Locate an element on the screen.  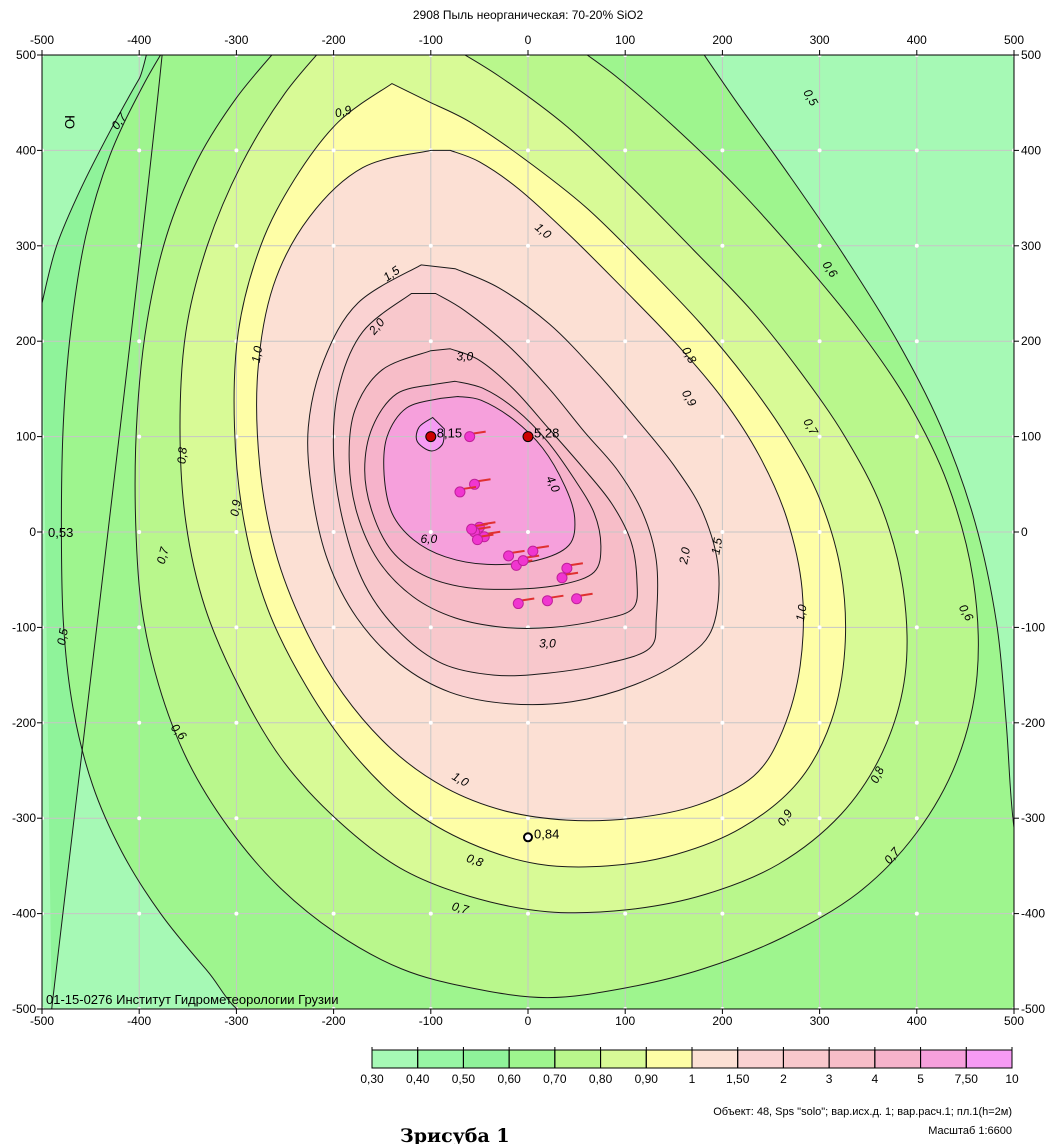
contour-label: 6,0 is located at coordinates (429, 539).